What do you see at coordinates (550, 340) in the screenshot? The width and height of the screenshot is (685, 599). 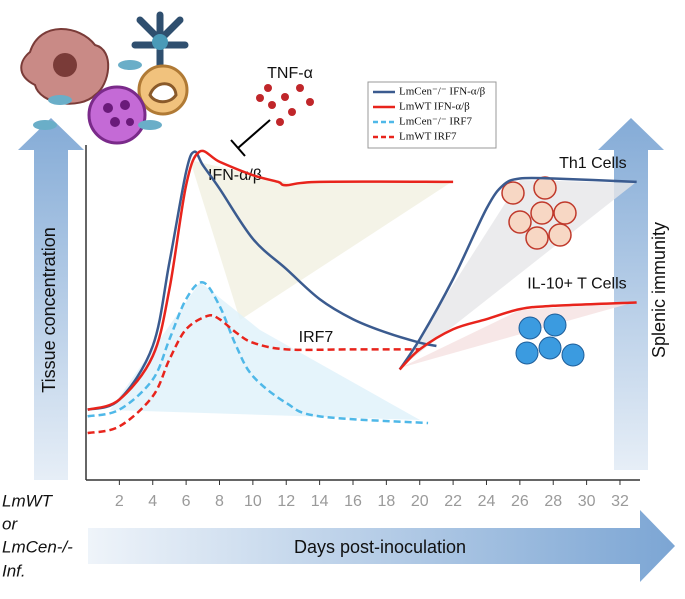 I see `il10-cells` at bounding box center [550, 340].